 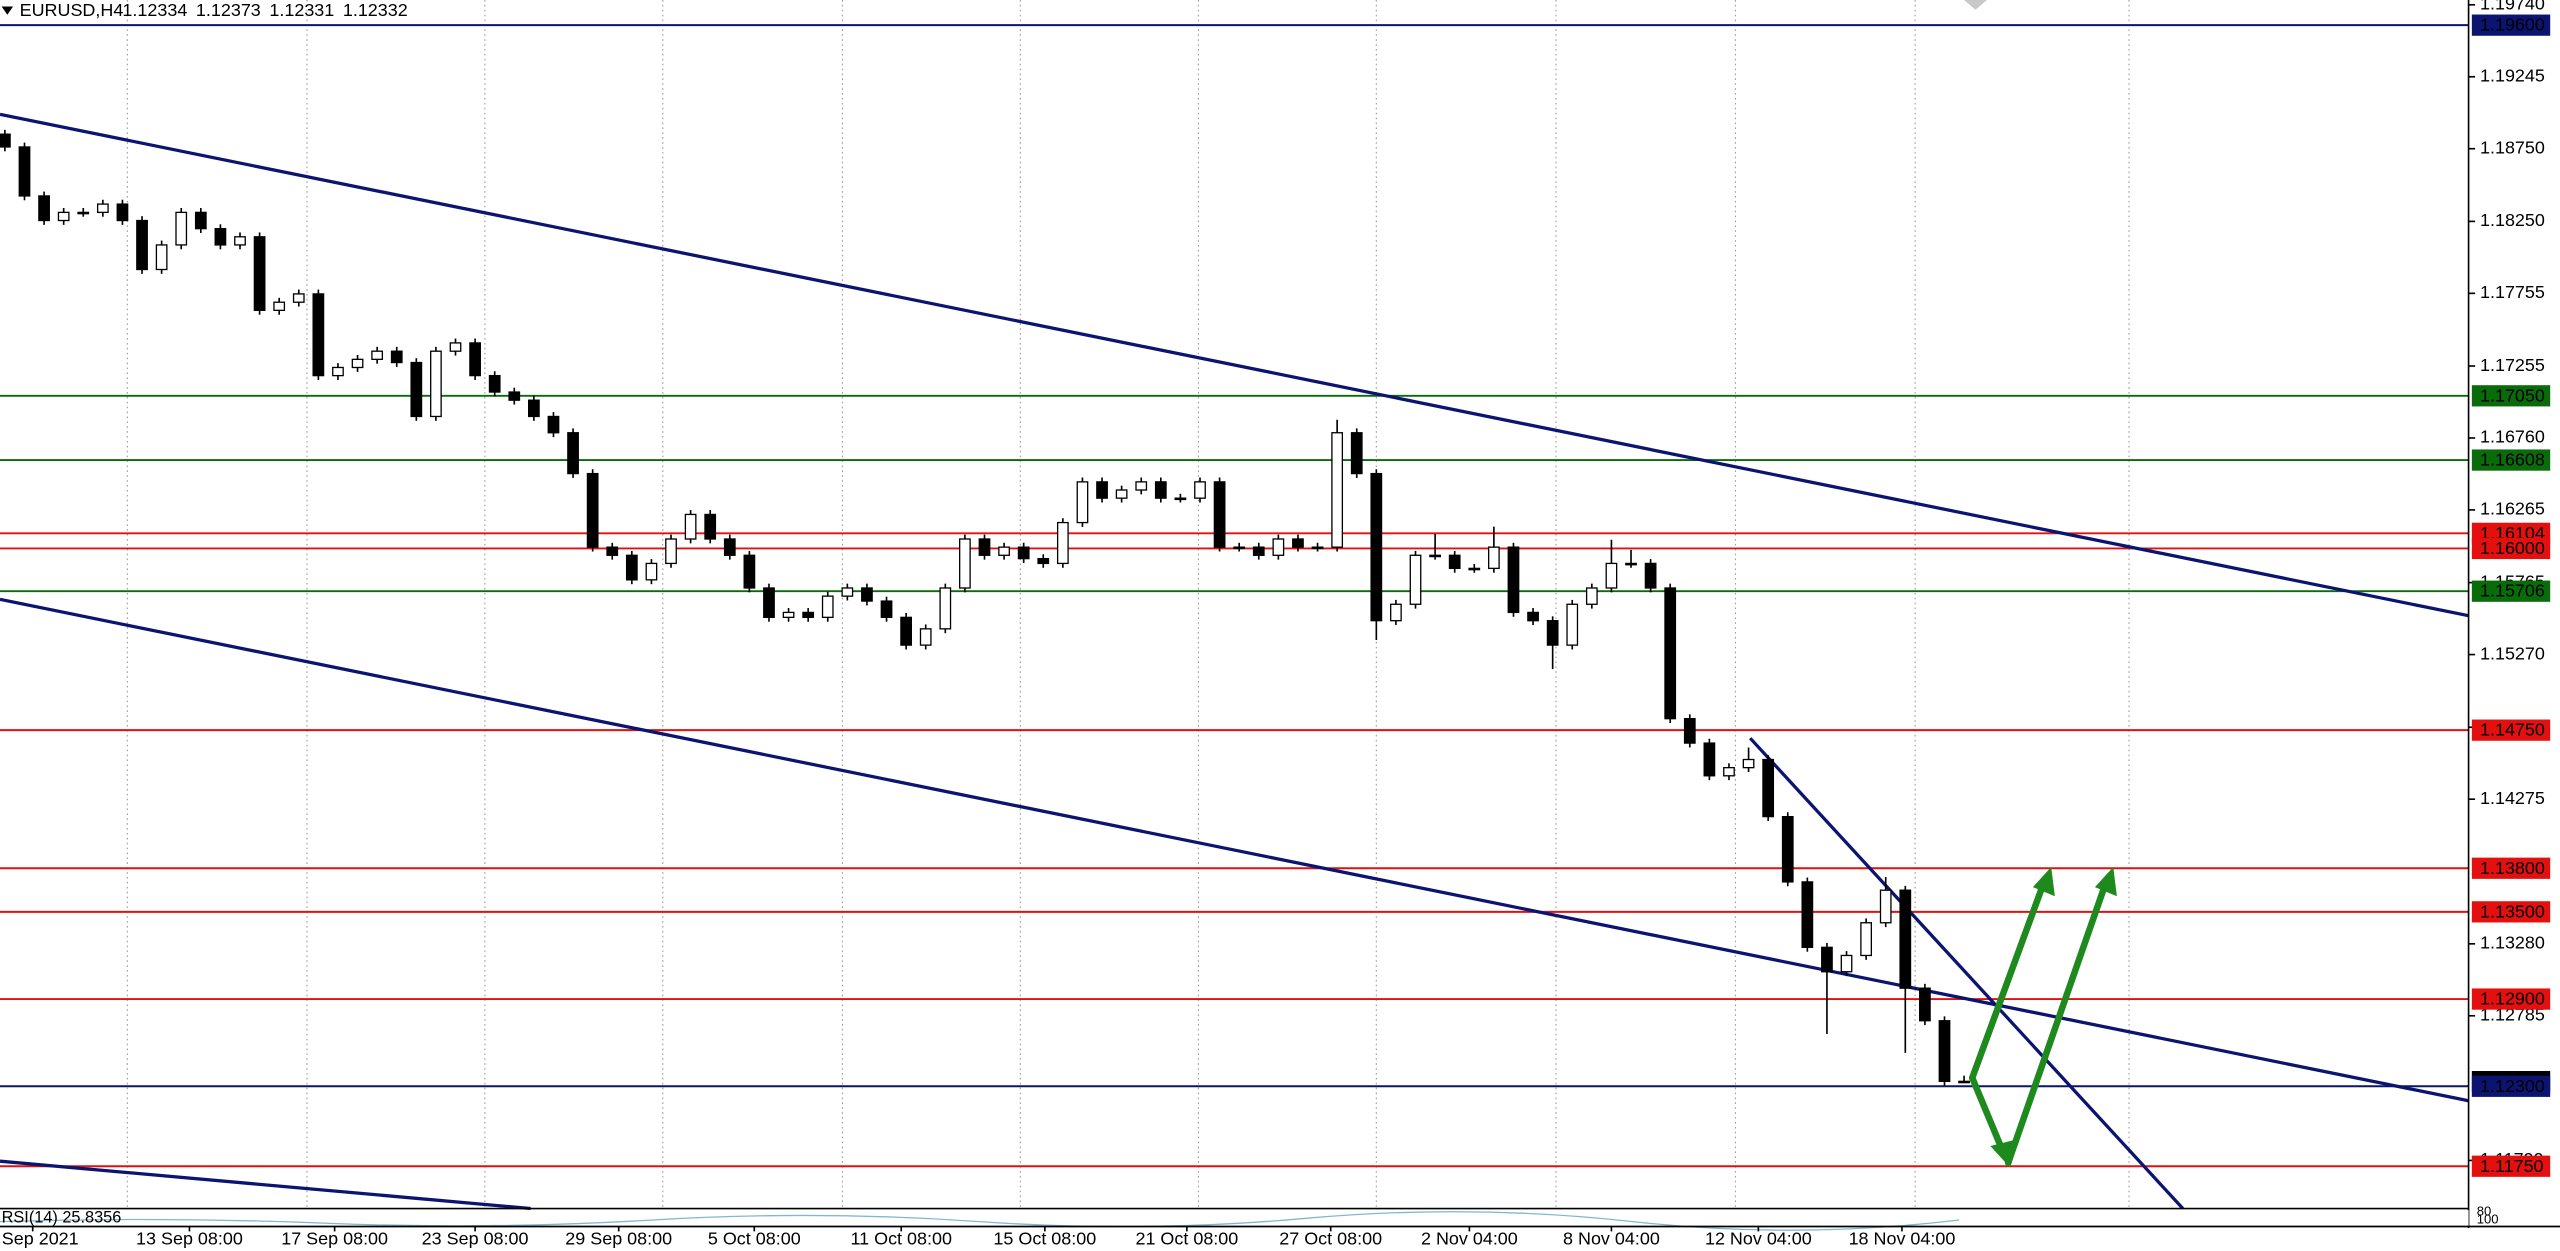 I want to click on indicator-line, so click(x=980, y=1221).